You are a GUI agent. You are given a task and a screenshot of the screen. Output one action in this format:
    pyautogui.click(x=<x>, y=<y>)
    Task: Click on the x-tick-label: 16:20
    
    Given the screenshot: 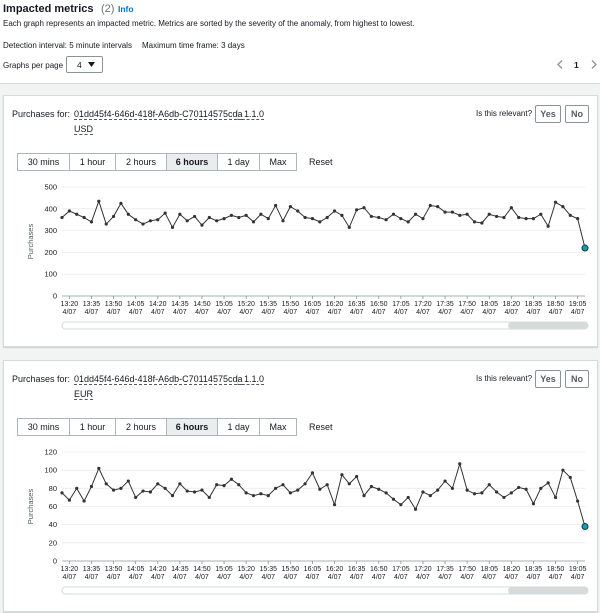 What is the action you would take?
    pyautogui.click(x=335, y=304)
    